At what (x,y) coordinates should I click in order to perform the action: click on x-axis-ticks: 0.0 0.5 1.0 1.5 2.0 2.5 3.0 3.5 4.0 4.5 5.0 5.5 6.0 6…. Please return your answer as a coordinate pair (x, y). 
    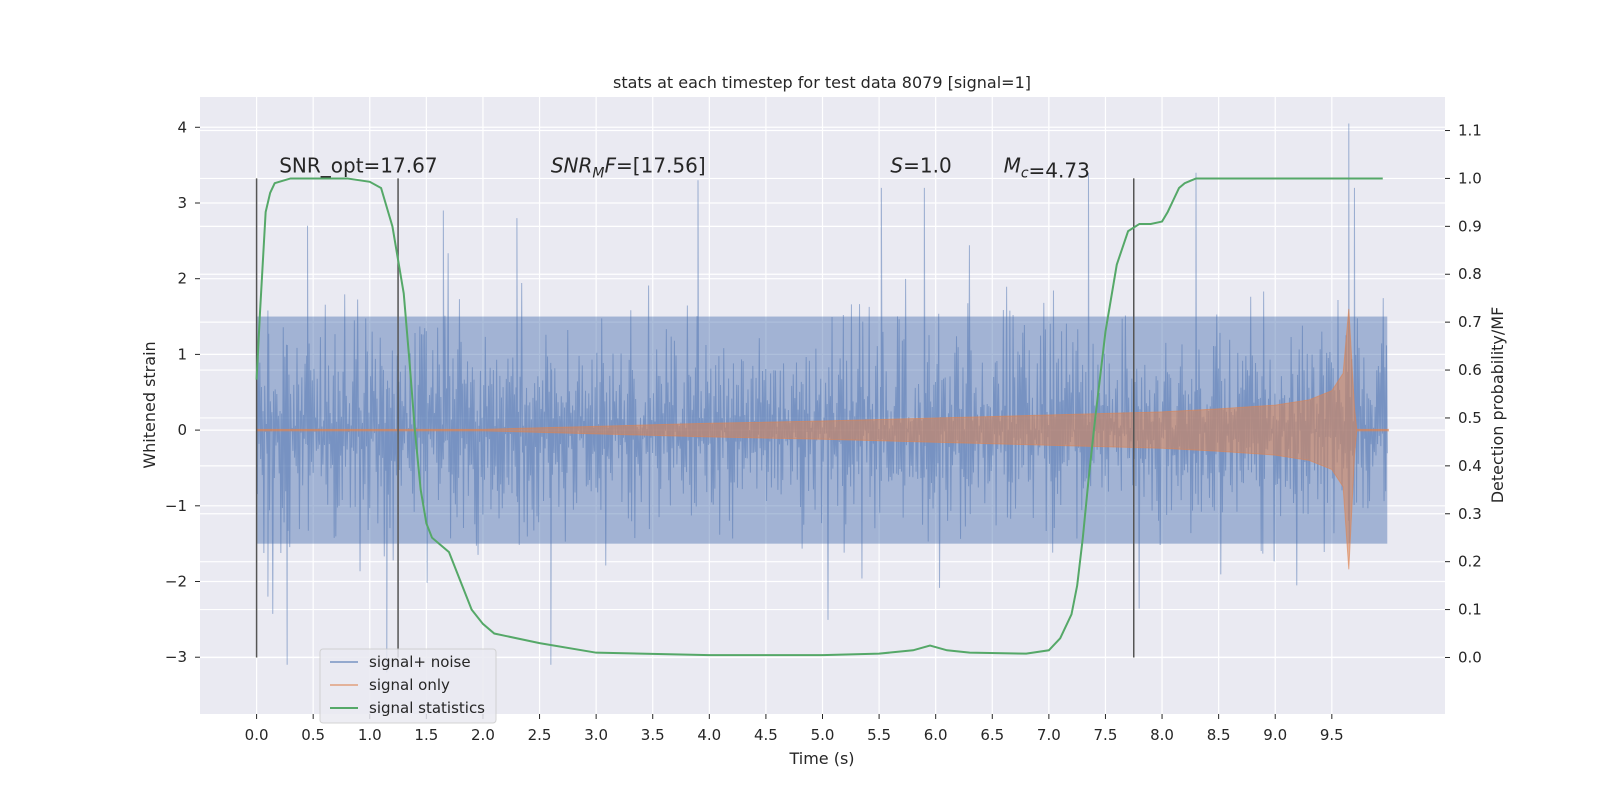
    Looking at the image, I should click on (794, 729).